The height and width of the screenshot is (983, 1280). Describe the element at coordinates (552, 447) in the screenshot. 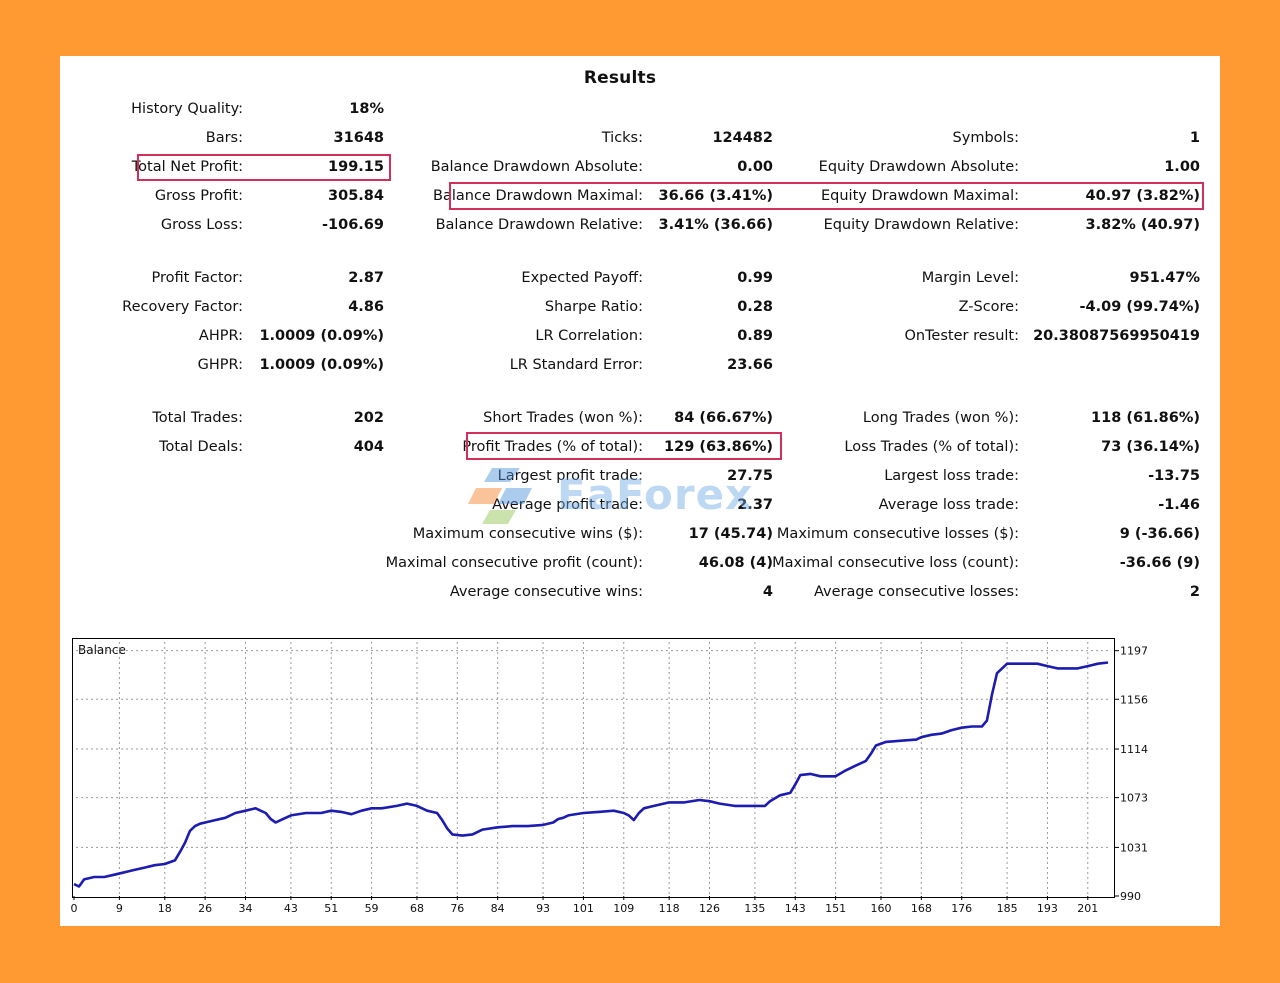

I see `profit-trades-label: Profit Trades (% of total):` at that location.